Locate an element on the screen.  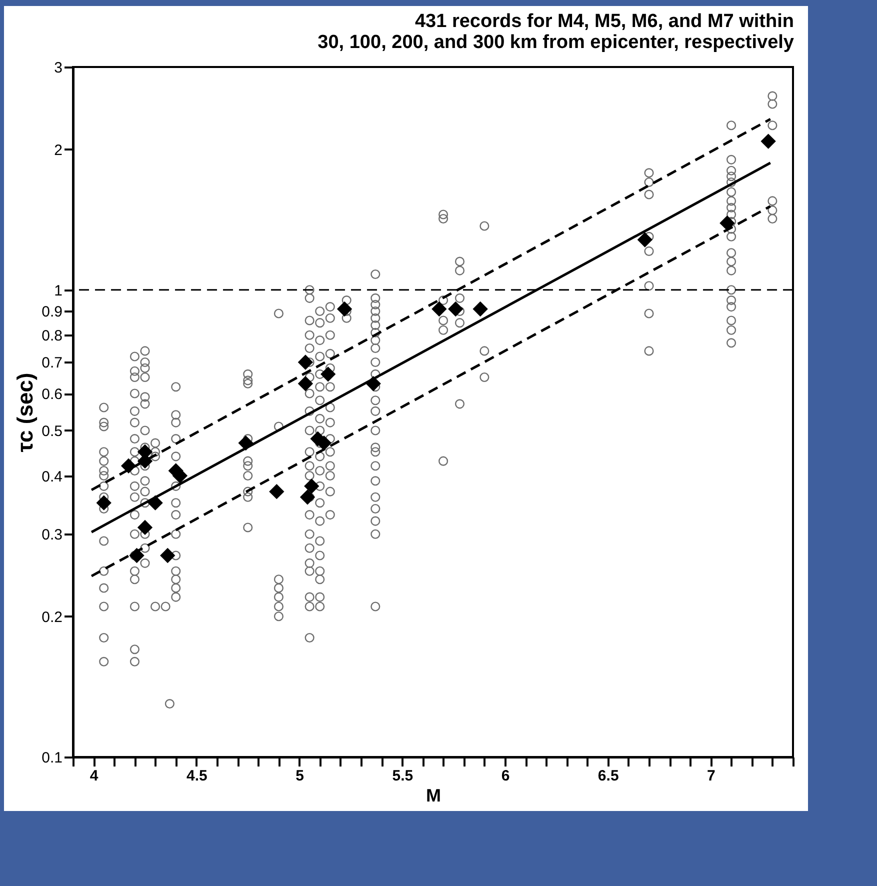
x-axis-title: M is located at coordinates (433, 796).